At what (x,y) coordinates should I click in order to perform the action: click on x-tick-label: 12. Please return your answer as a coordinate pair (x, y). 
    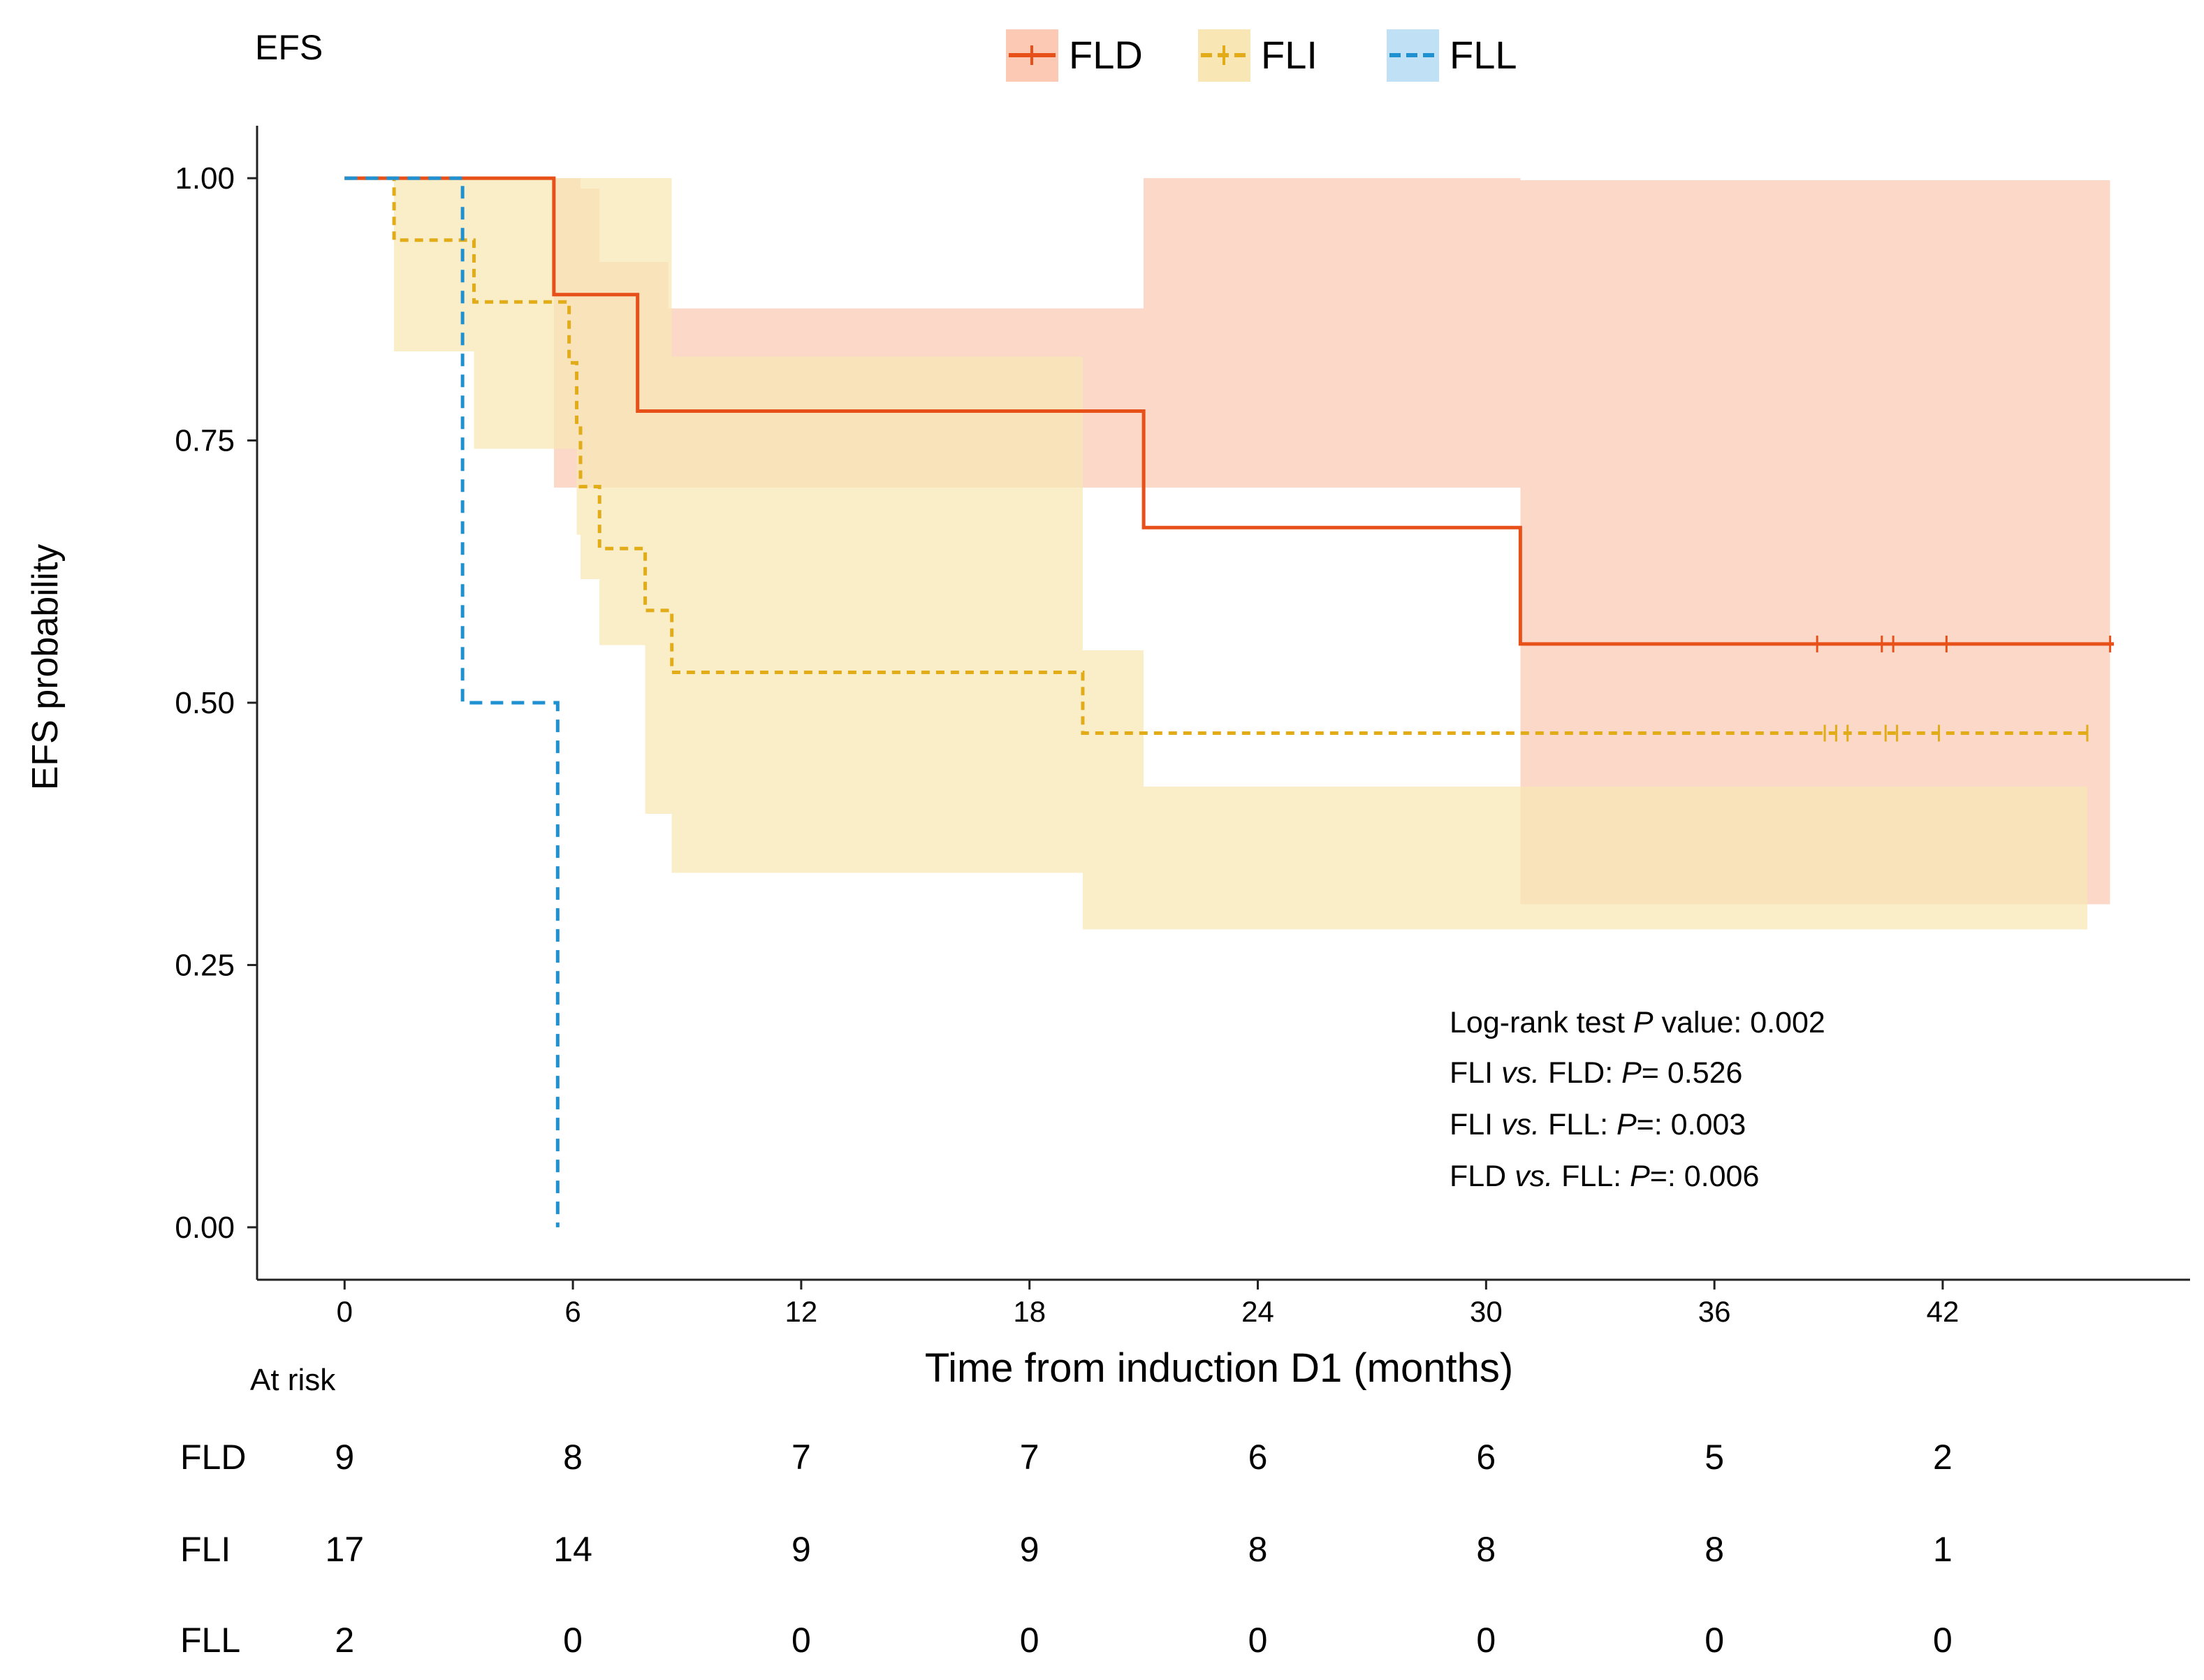
    Looking at the image, I should click on (801, 1312).